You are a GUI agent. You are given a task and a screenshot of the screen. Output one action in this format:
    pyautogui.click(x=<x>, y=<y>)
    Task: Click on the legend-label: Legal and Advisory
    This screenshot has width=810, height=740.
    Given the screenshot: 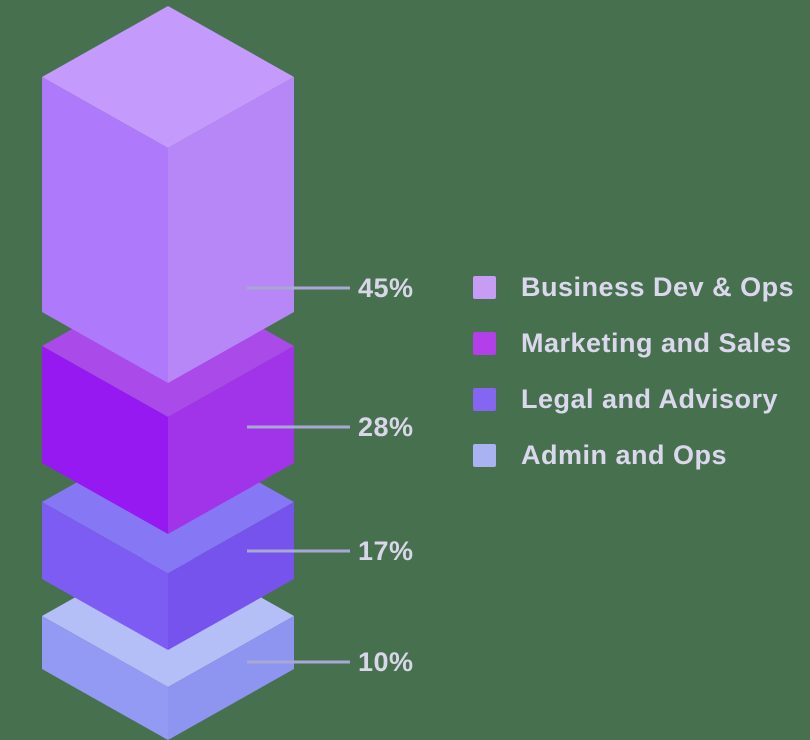 What is the action you would take?
    pyautogui.click(x=650, y=398)
    